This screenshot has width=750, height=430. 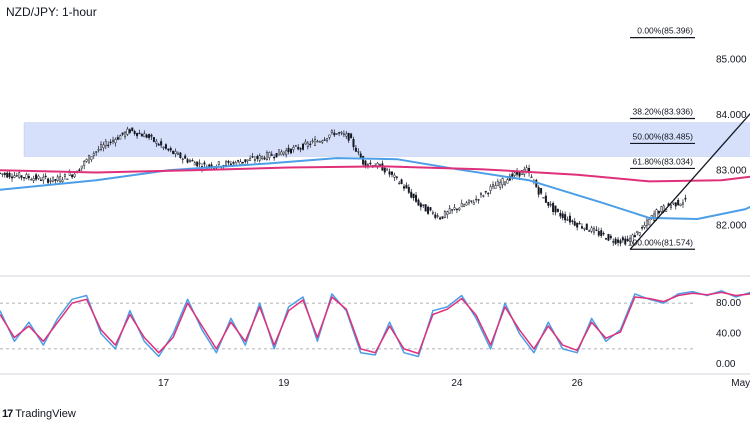 I want to click on fib-level-label: 38.20%(83.936), so click(x=663, y=111).